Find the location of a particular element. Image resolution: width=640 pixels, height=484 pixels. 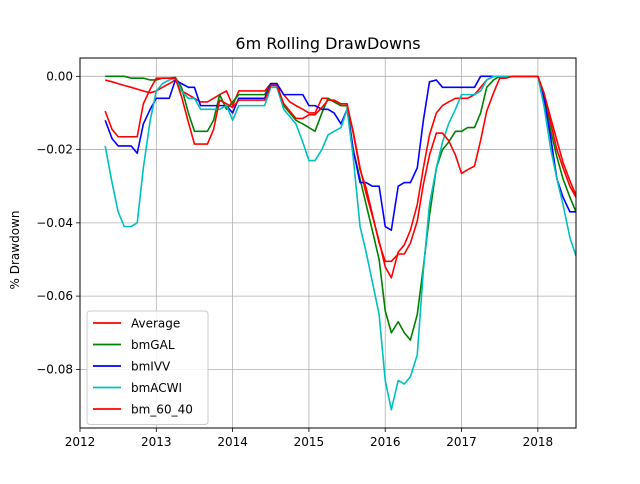

x-tick-label: 2017 is located at coordinates (461, 442).